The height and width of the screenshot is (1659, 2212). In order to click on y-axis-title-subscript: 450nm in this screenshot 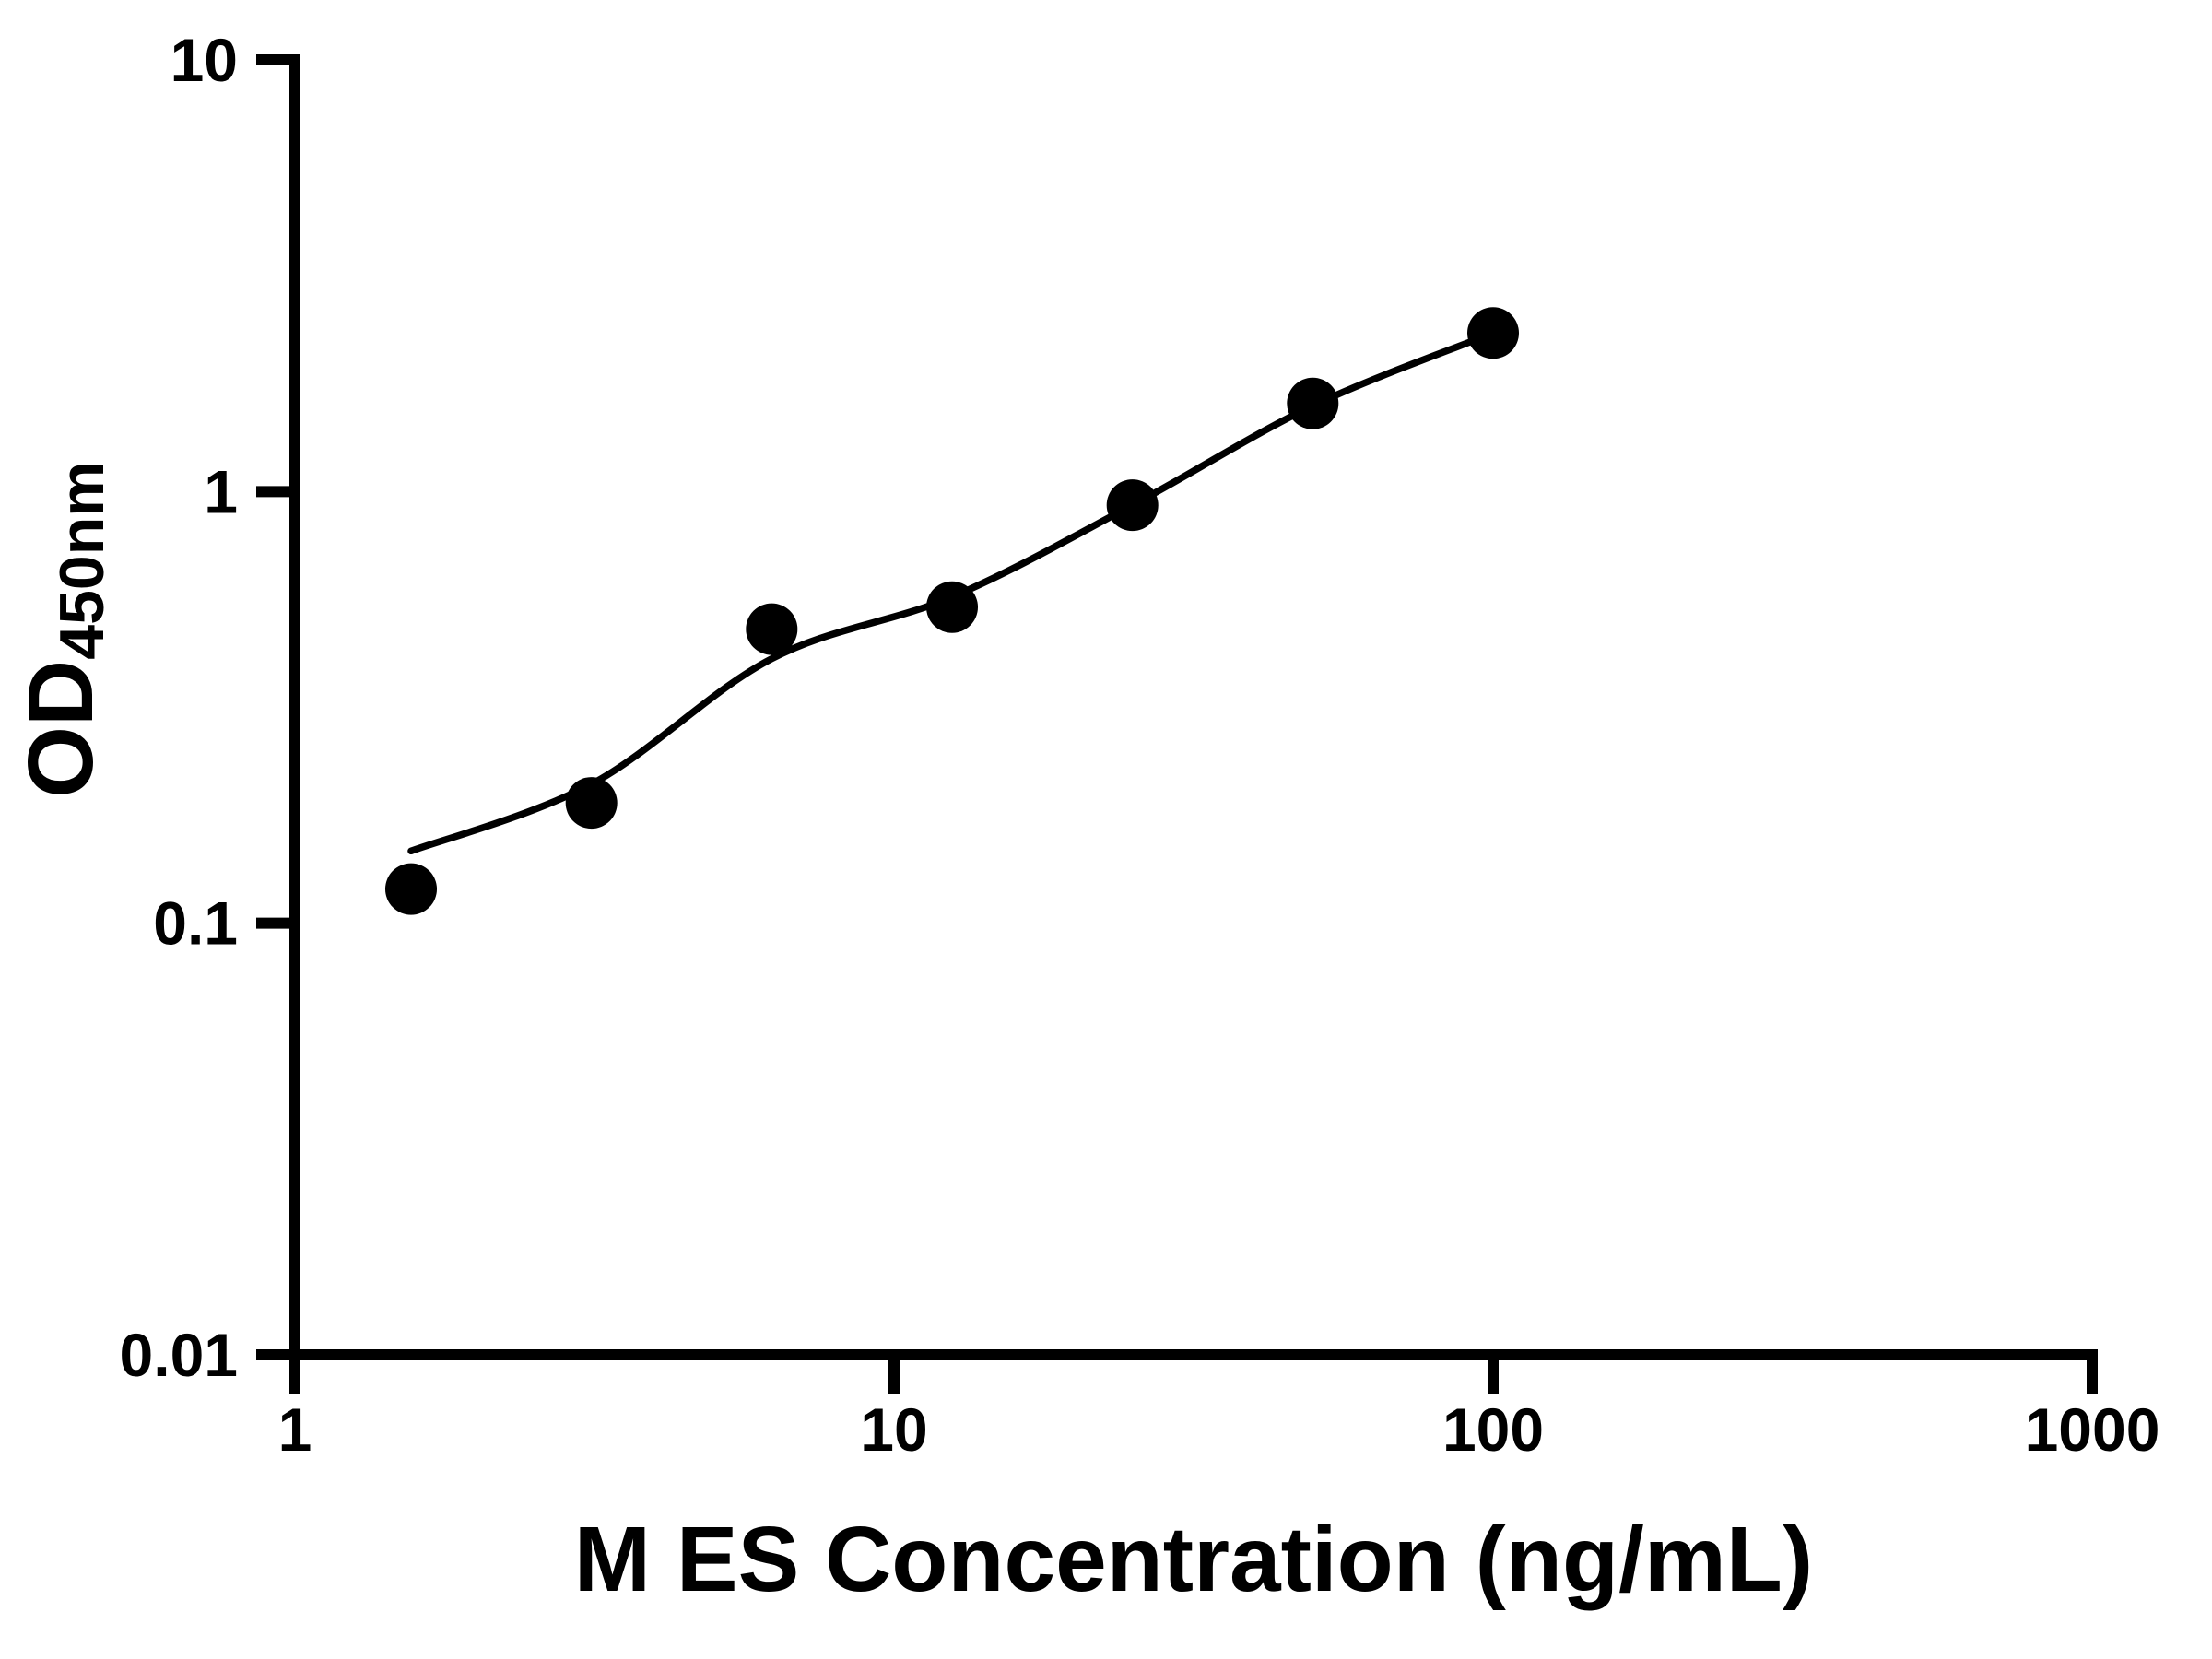, I will do `click(82, 560)`.